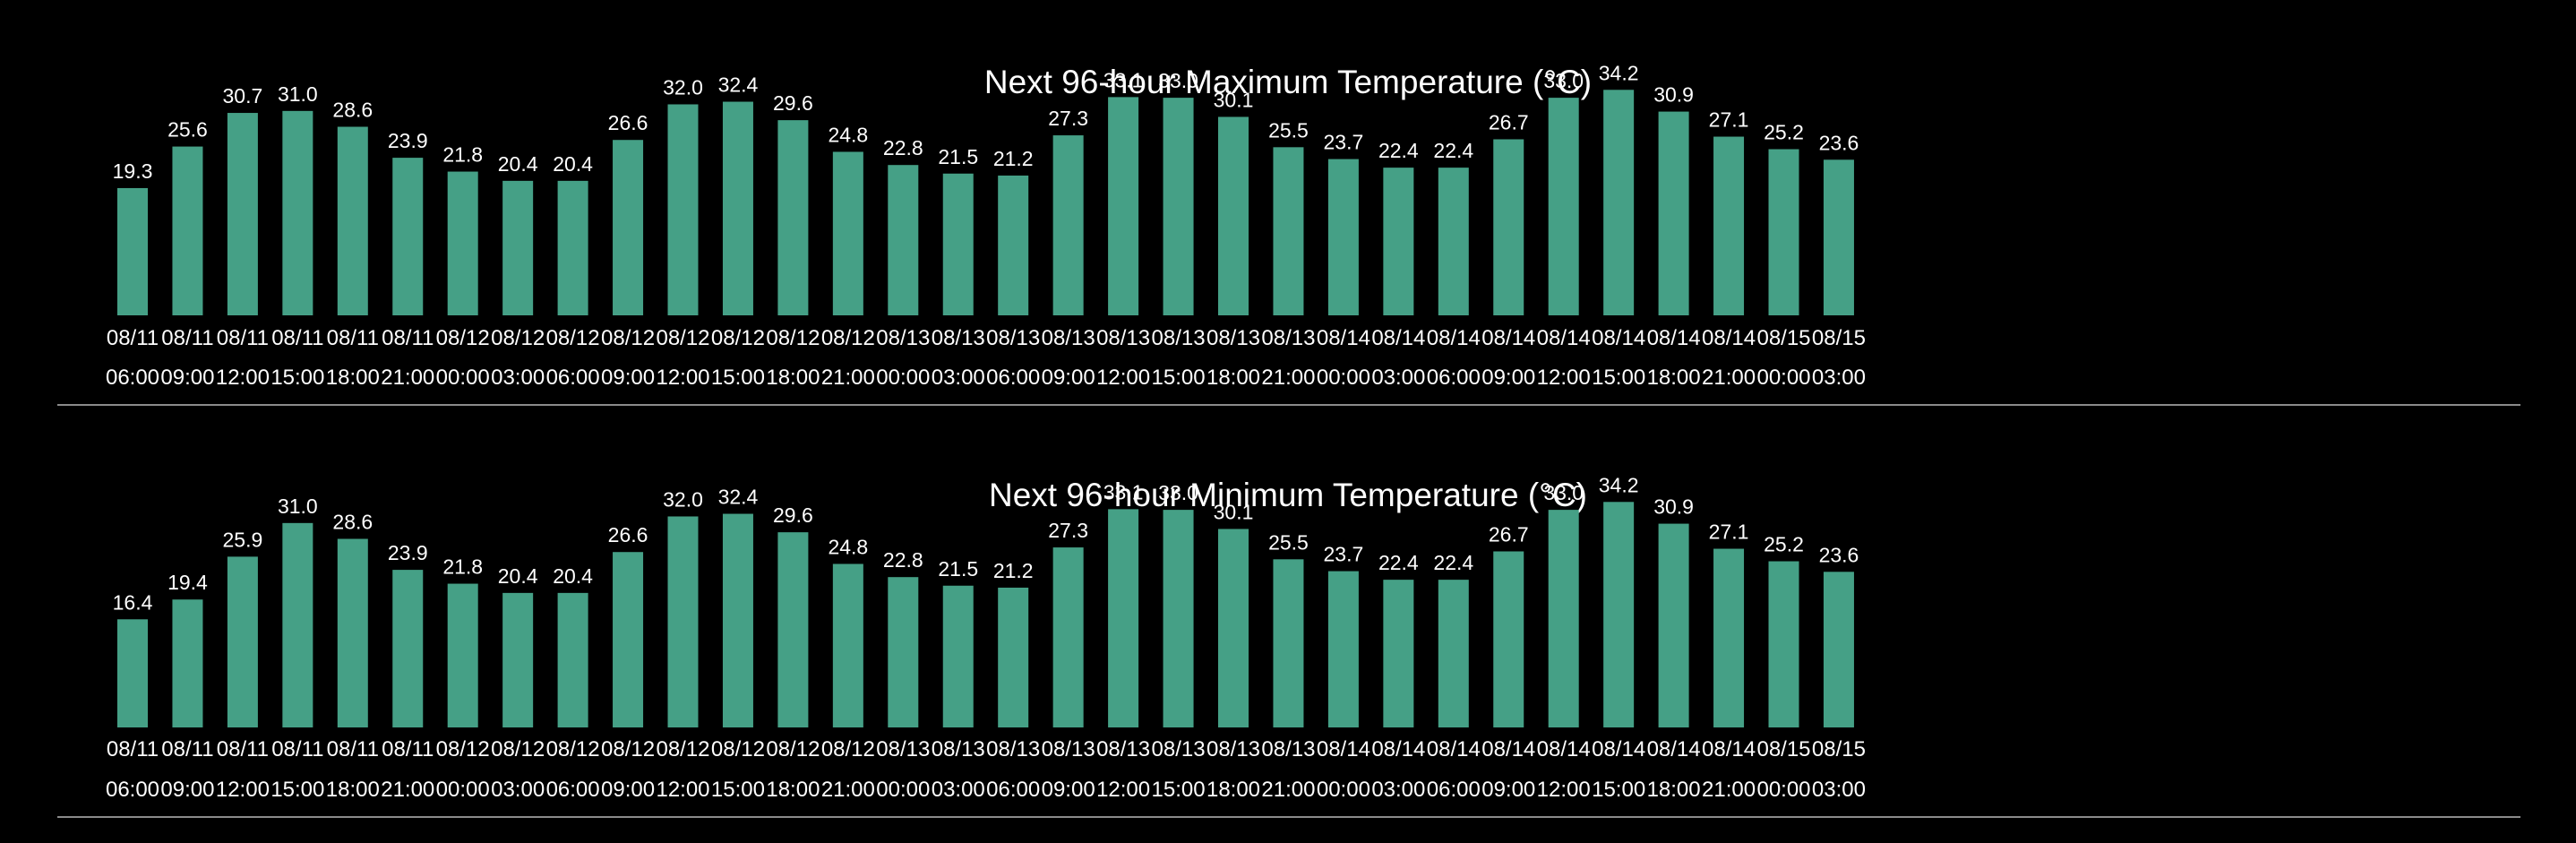 This screenshot has height=843, width=2576. I want to click on data-label: 30.9, so click(1673, 95).